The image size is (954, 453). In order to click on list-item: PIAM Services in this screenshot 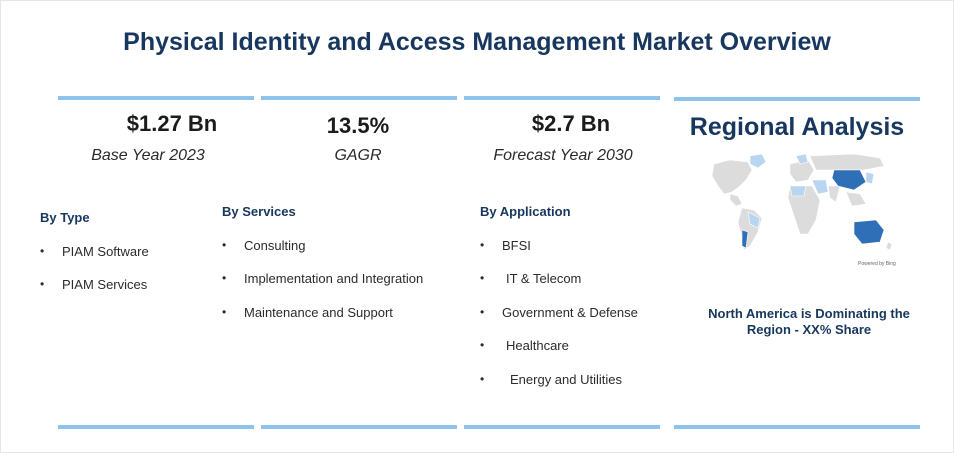, I will do `click(94, 284)`.